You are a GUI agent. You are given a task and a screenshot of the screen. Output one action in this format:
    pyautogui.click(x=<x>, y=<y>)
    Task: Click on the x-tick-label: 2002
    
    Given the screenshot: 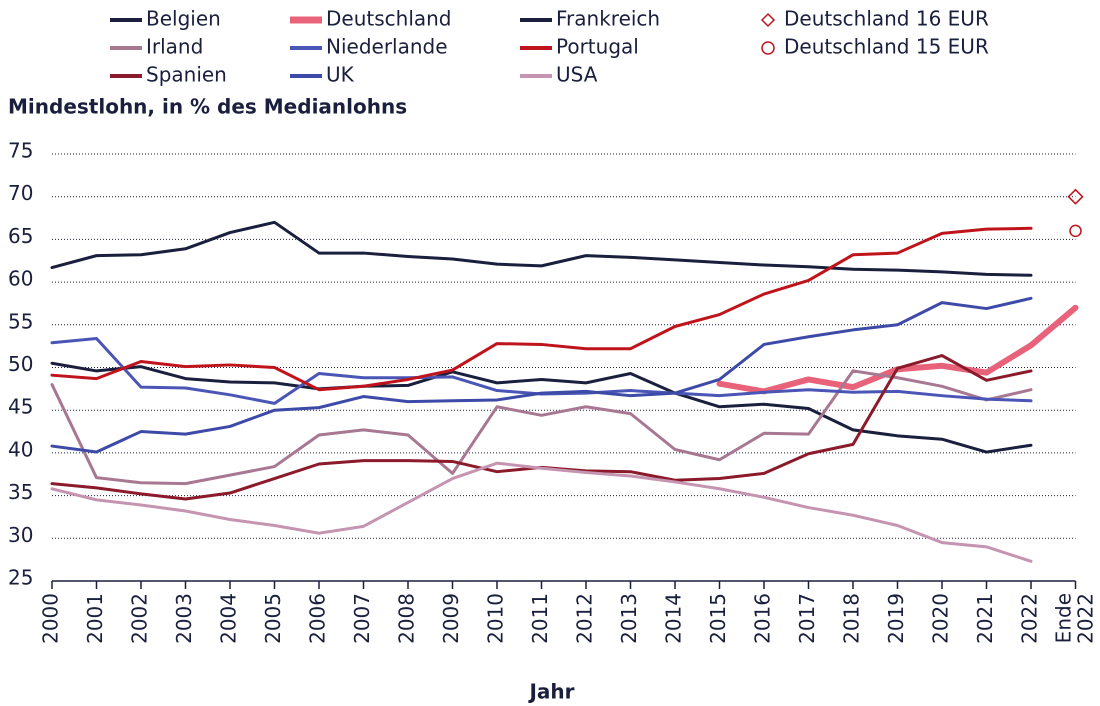 What is the action you would take?
    pyautogui.click(x=140, y=618)
    